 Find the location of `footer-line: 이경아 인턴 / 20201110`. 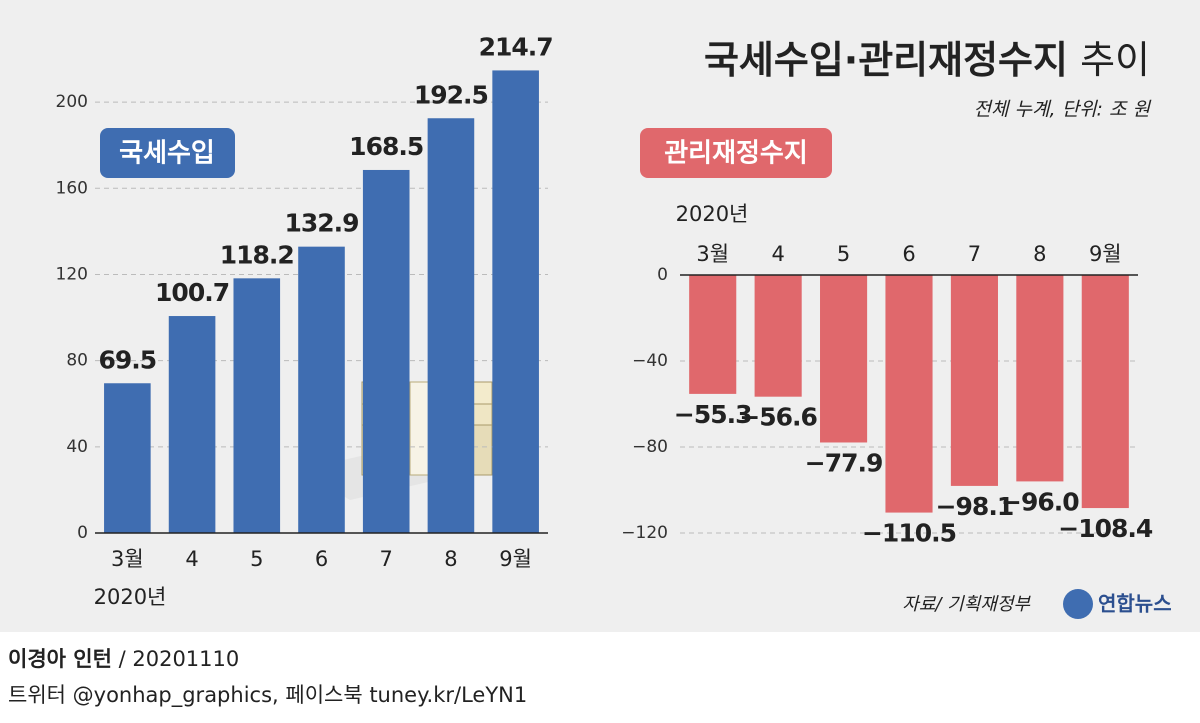

footer-line: 이경아 인턴 / 20201110 is located at coordinates (123, 659).